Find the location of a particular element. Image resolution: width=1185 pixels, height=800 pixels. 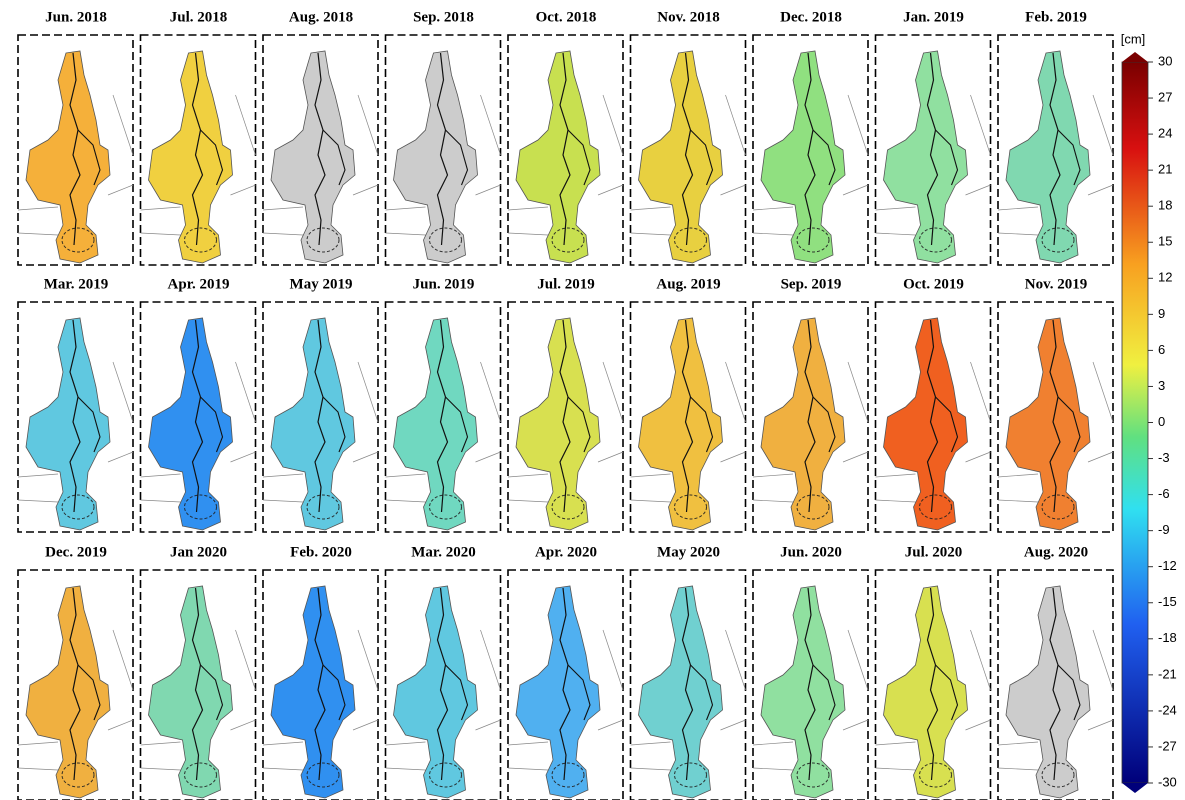

panel-title: Jan 2020 is located at coordinates (198, 552).